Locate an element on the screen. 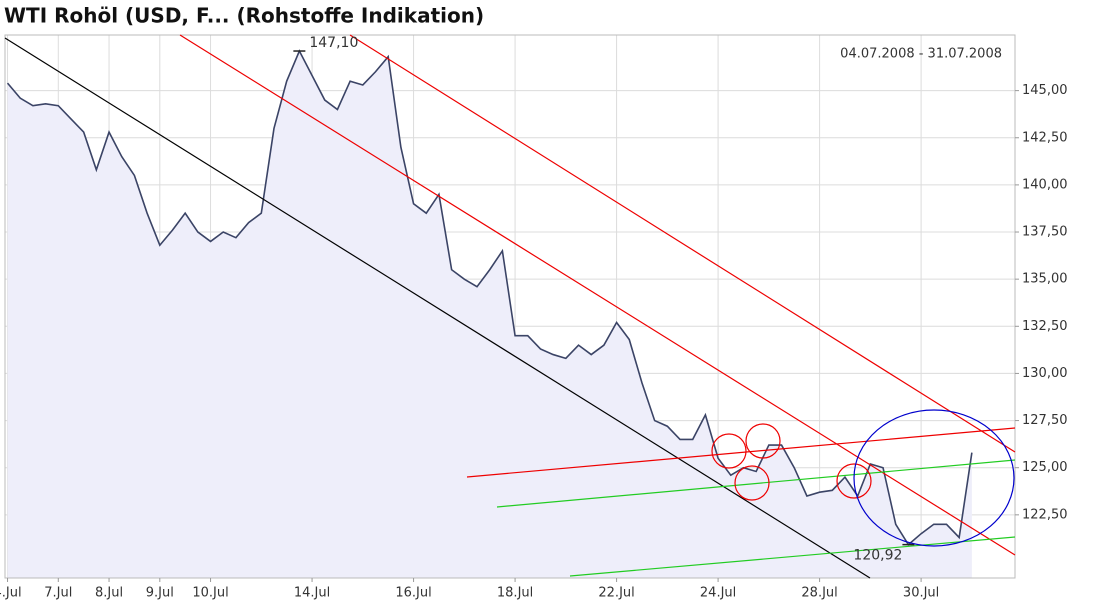  highlight-ellipse is located at coordinates (934, 478).